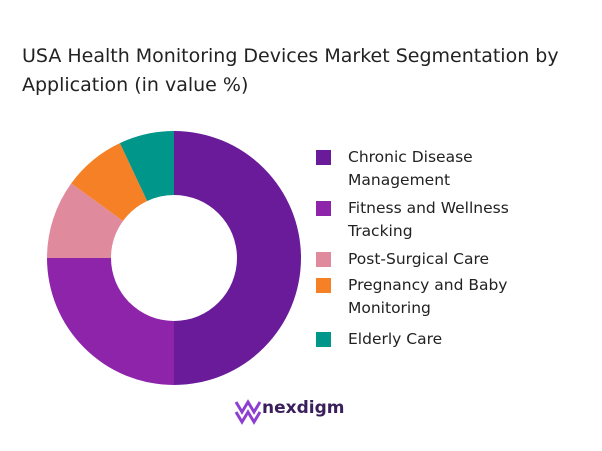  Describe the element at coordinates (428, 296) in the screenshot. I see `legend-label: Pregnancy and Baby Monitoring` at that location.